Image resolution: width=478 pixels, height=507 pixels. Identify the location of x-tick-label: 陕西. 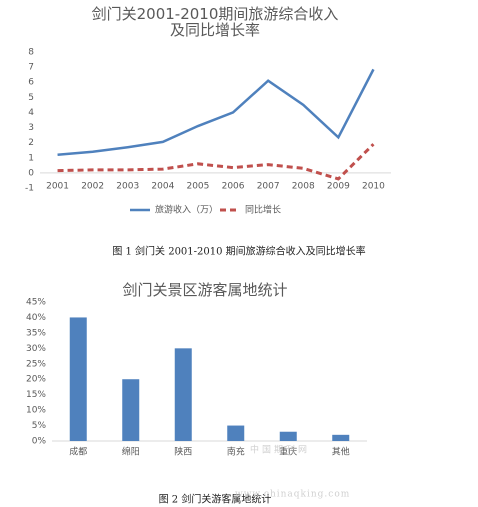
(183, 452).